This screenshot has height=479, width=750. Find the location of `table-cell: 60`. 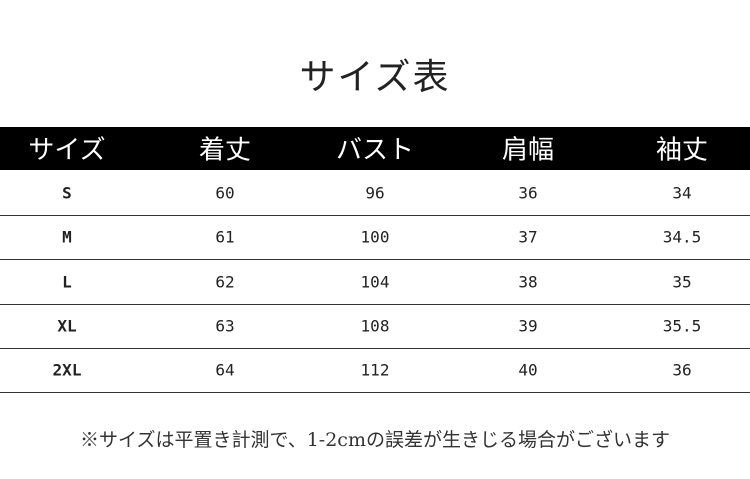

table-cell: 60 is located at coordinates (225, 193).